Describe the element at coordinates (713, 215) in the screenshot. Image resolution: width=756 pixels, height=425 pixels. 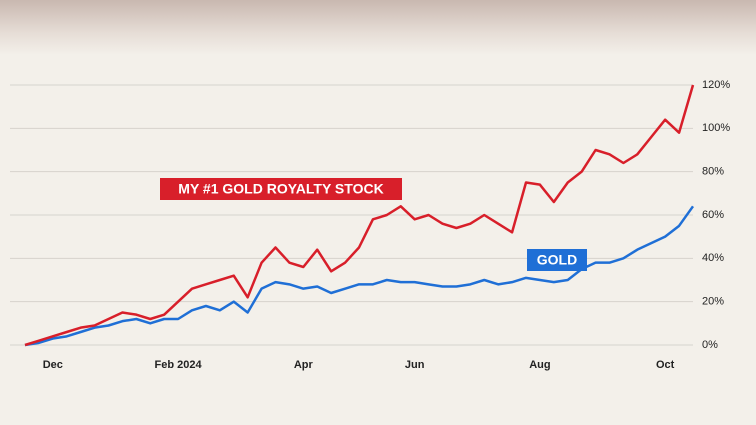
I see `y-tick-label: 60%` at that location.